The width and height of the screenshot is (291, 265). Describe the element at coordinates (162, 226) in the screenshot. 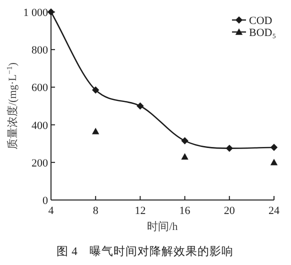

I see `x-axis-title: 时间/h` at that location.